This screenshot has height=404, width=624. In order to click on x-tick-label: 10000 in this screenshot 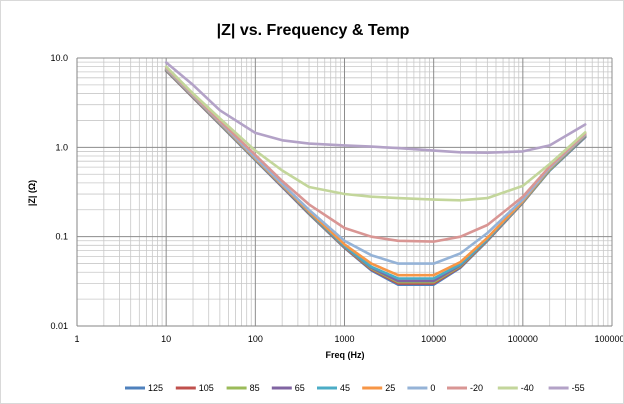, I will do `click(433, 339)`.